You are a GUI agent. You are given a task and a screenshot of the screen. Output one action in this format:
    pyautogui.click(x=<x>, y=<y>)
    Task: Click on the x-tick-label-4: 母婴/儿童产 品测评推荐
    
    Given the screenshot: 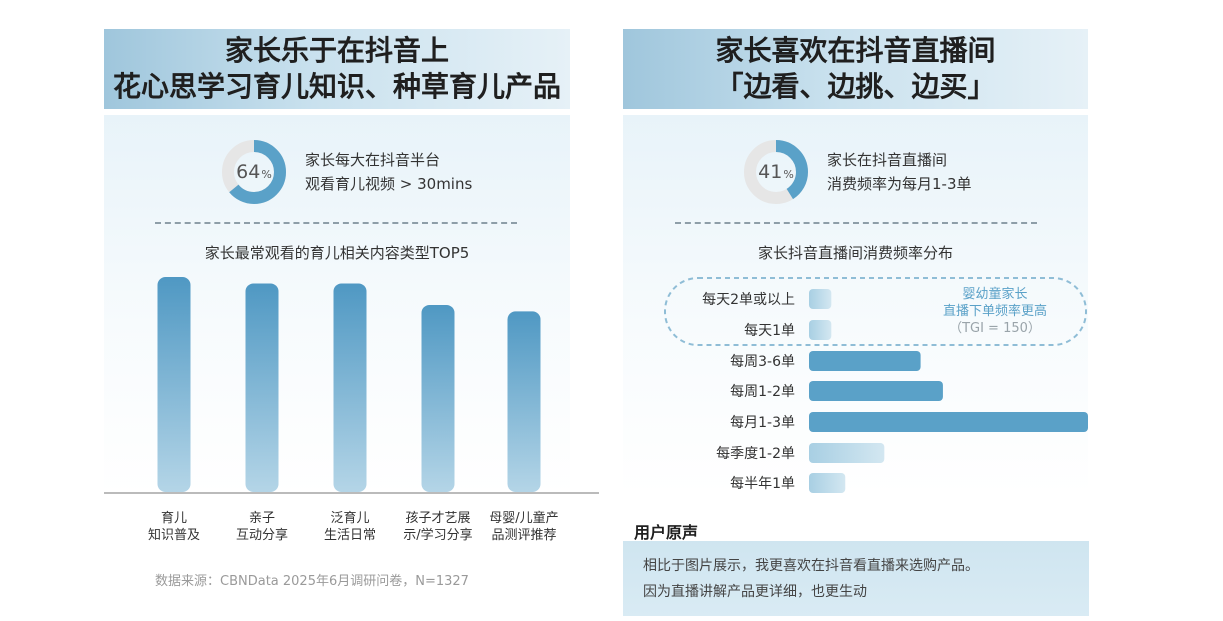 What is the action you would take?
    pyautogui.click(x=524, y=527)
    